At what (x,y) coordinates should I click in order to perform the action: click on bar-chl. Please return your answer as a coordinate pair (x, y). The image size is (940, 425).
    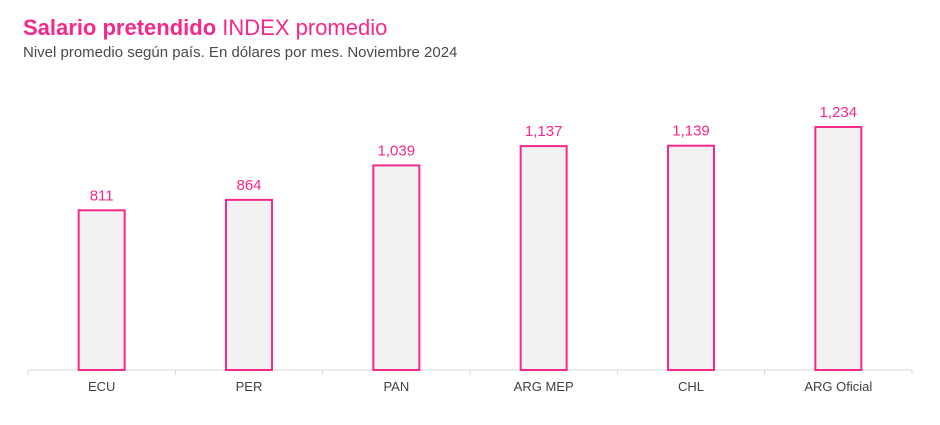
    Looking at the image, I should click on (691, 257).